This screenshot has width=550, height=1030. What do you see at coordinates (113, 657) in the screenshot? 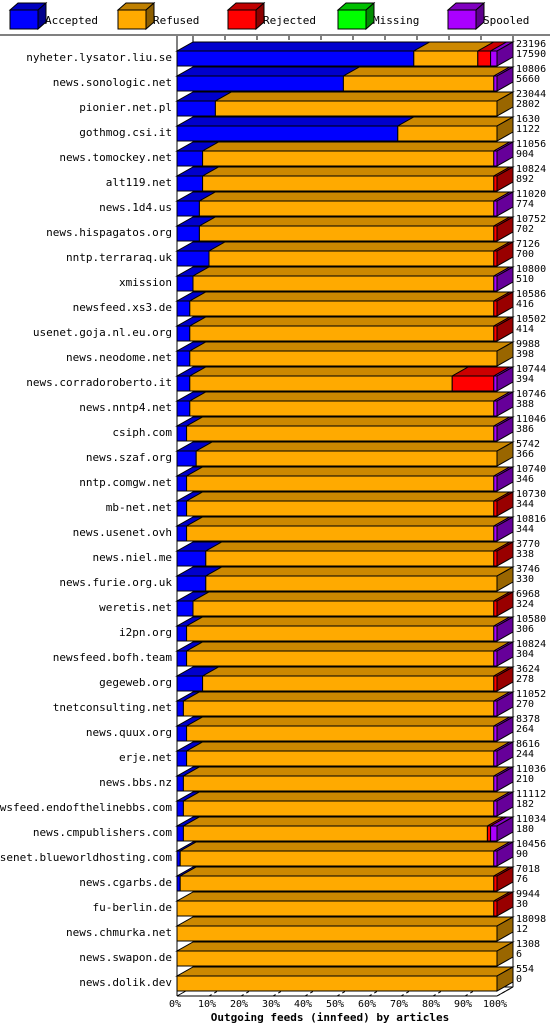
I see `host-label: newsfeed.bofh.team` at bounding box center [113, 657].